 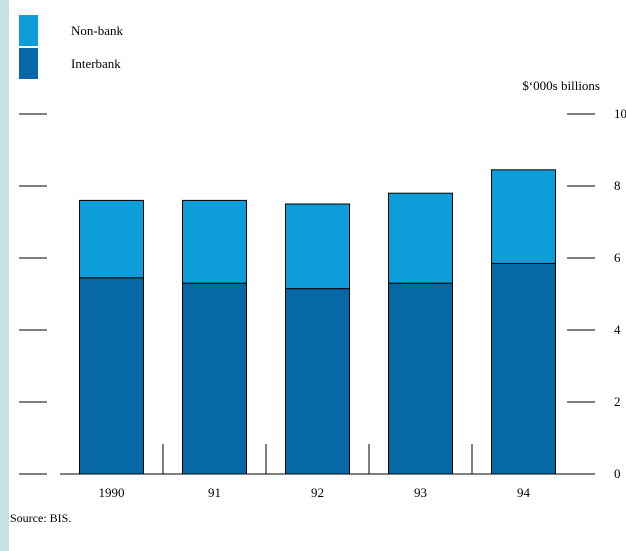 I want to click on x-tick-label: 93, so click(x=420, y=492).